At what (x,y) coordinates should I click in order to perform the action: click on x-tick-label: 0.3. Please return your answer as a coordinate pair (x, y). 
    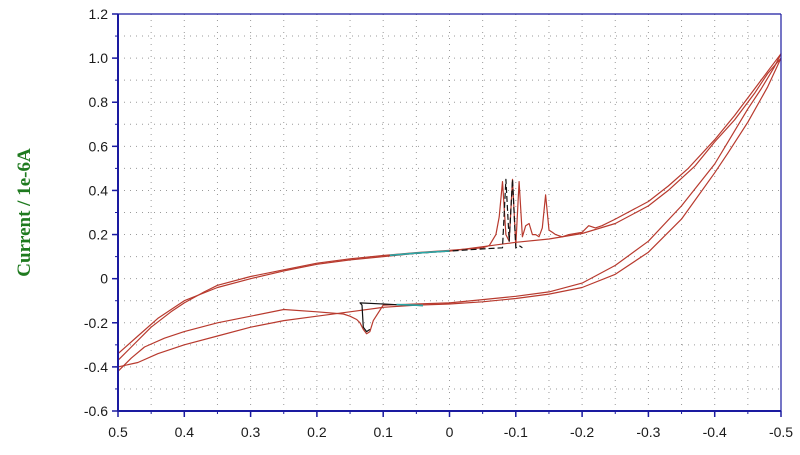
    Looking at the image, I should click on (251, 432).